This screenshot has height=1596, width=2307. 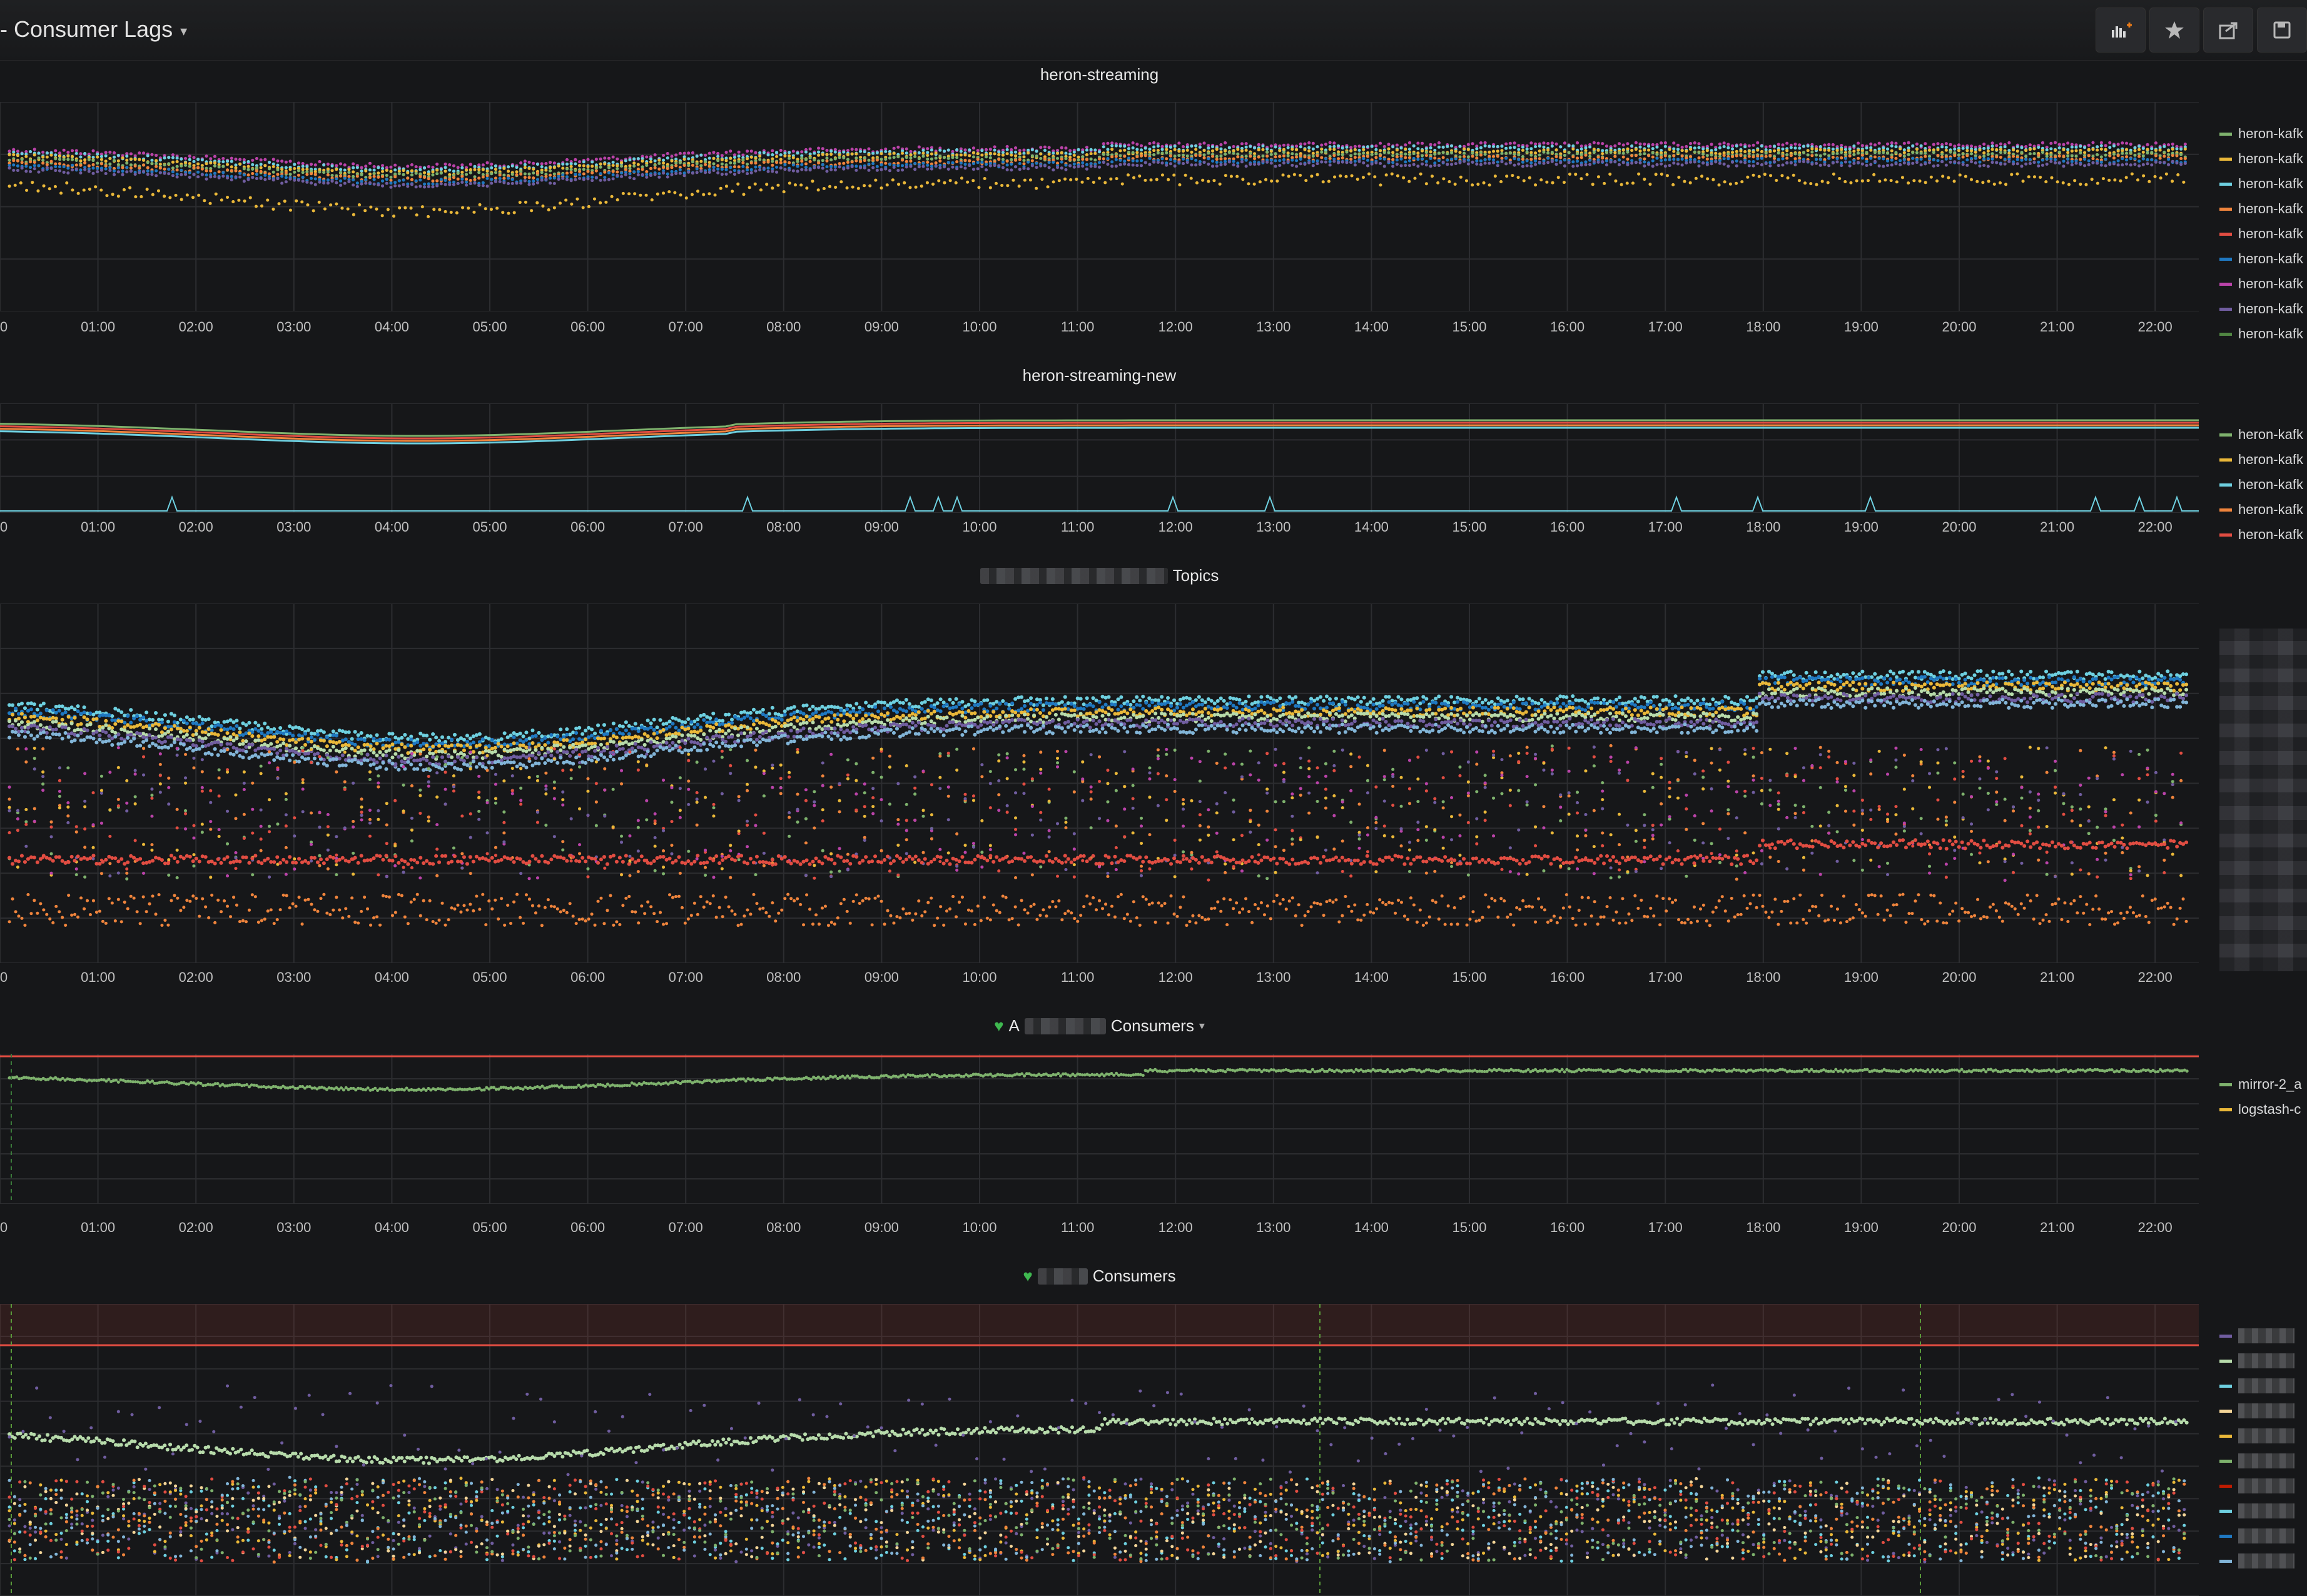 I want to click on panel-title: Topics, so click(x=1099, y=575).